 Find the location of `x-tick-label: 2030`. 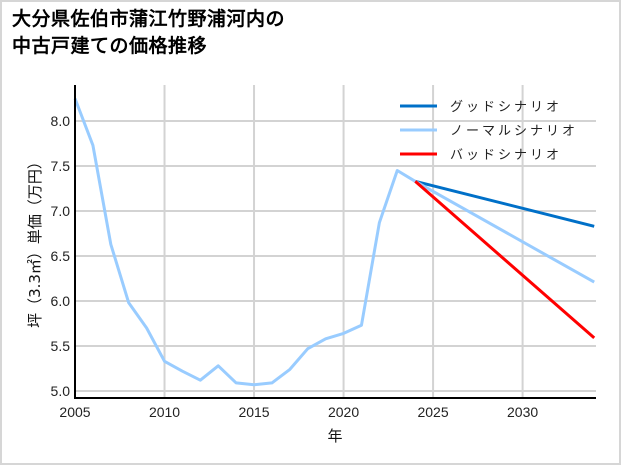

x-tick-label: 2030 is located at coordinates (522, 412).